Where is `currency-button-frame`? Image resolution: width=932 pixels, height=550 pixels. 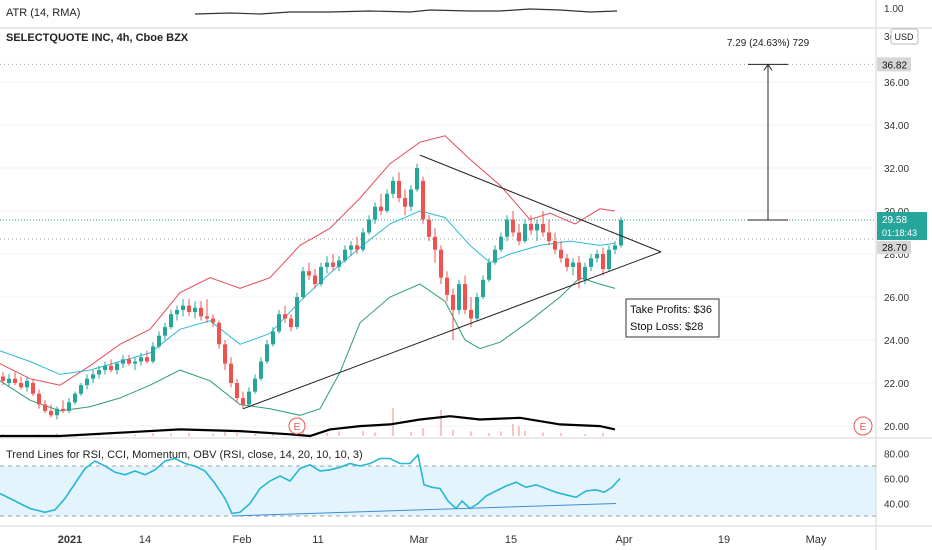
currency-button-frame is located at coordinates (904, 36).